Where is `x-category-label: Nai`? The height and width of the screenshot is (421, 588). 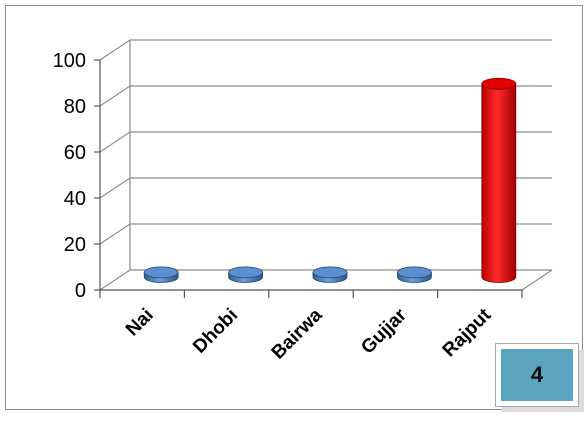
x-category-label: Nai is located at coordinates (140, 323).